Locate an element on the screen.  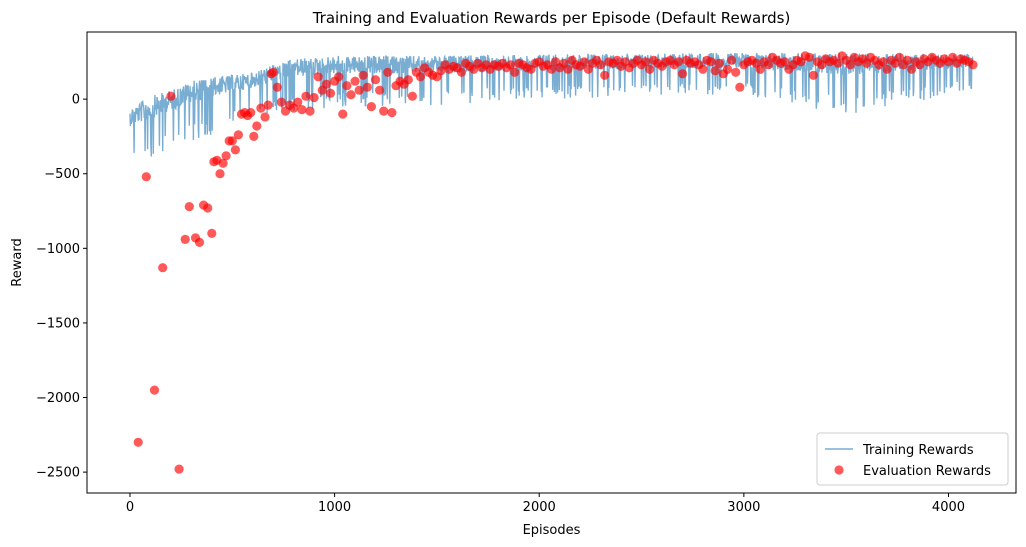
y-tick-label: −500 is located at coordinates (62, 174).